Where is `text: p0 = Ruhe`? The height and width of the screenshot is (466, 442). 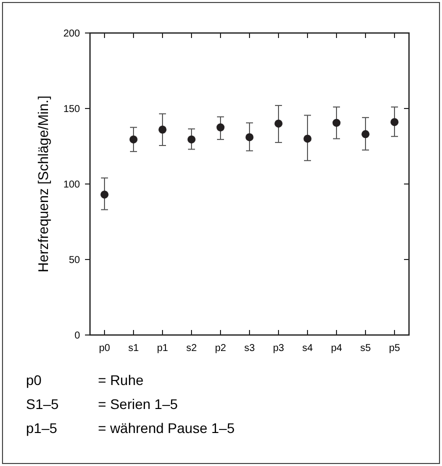
text: p0 = Ruhe is located at coordinates (85, 380).